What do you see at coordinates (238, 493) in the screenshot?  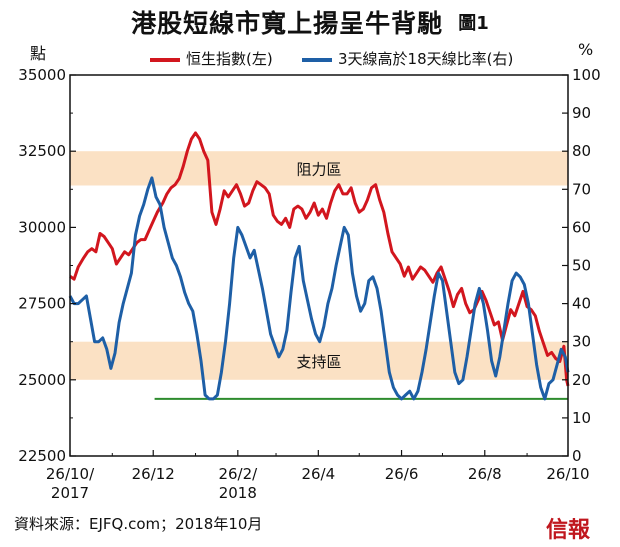 I see `x-tick-label-year: 2018` at bounding box center [238, 493].